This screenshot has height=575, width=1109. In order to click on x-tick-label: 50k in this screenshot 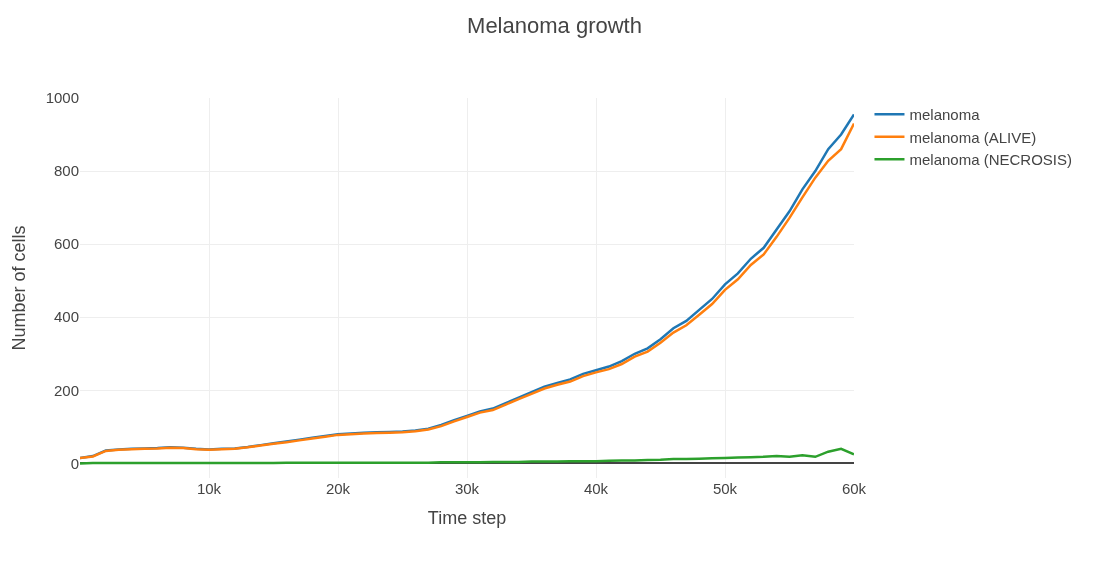, I will do `click(725, 488)`.